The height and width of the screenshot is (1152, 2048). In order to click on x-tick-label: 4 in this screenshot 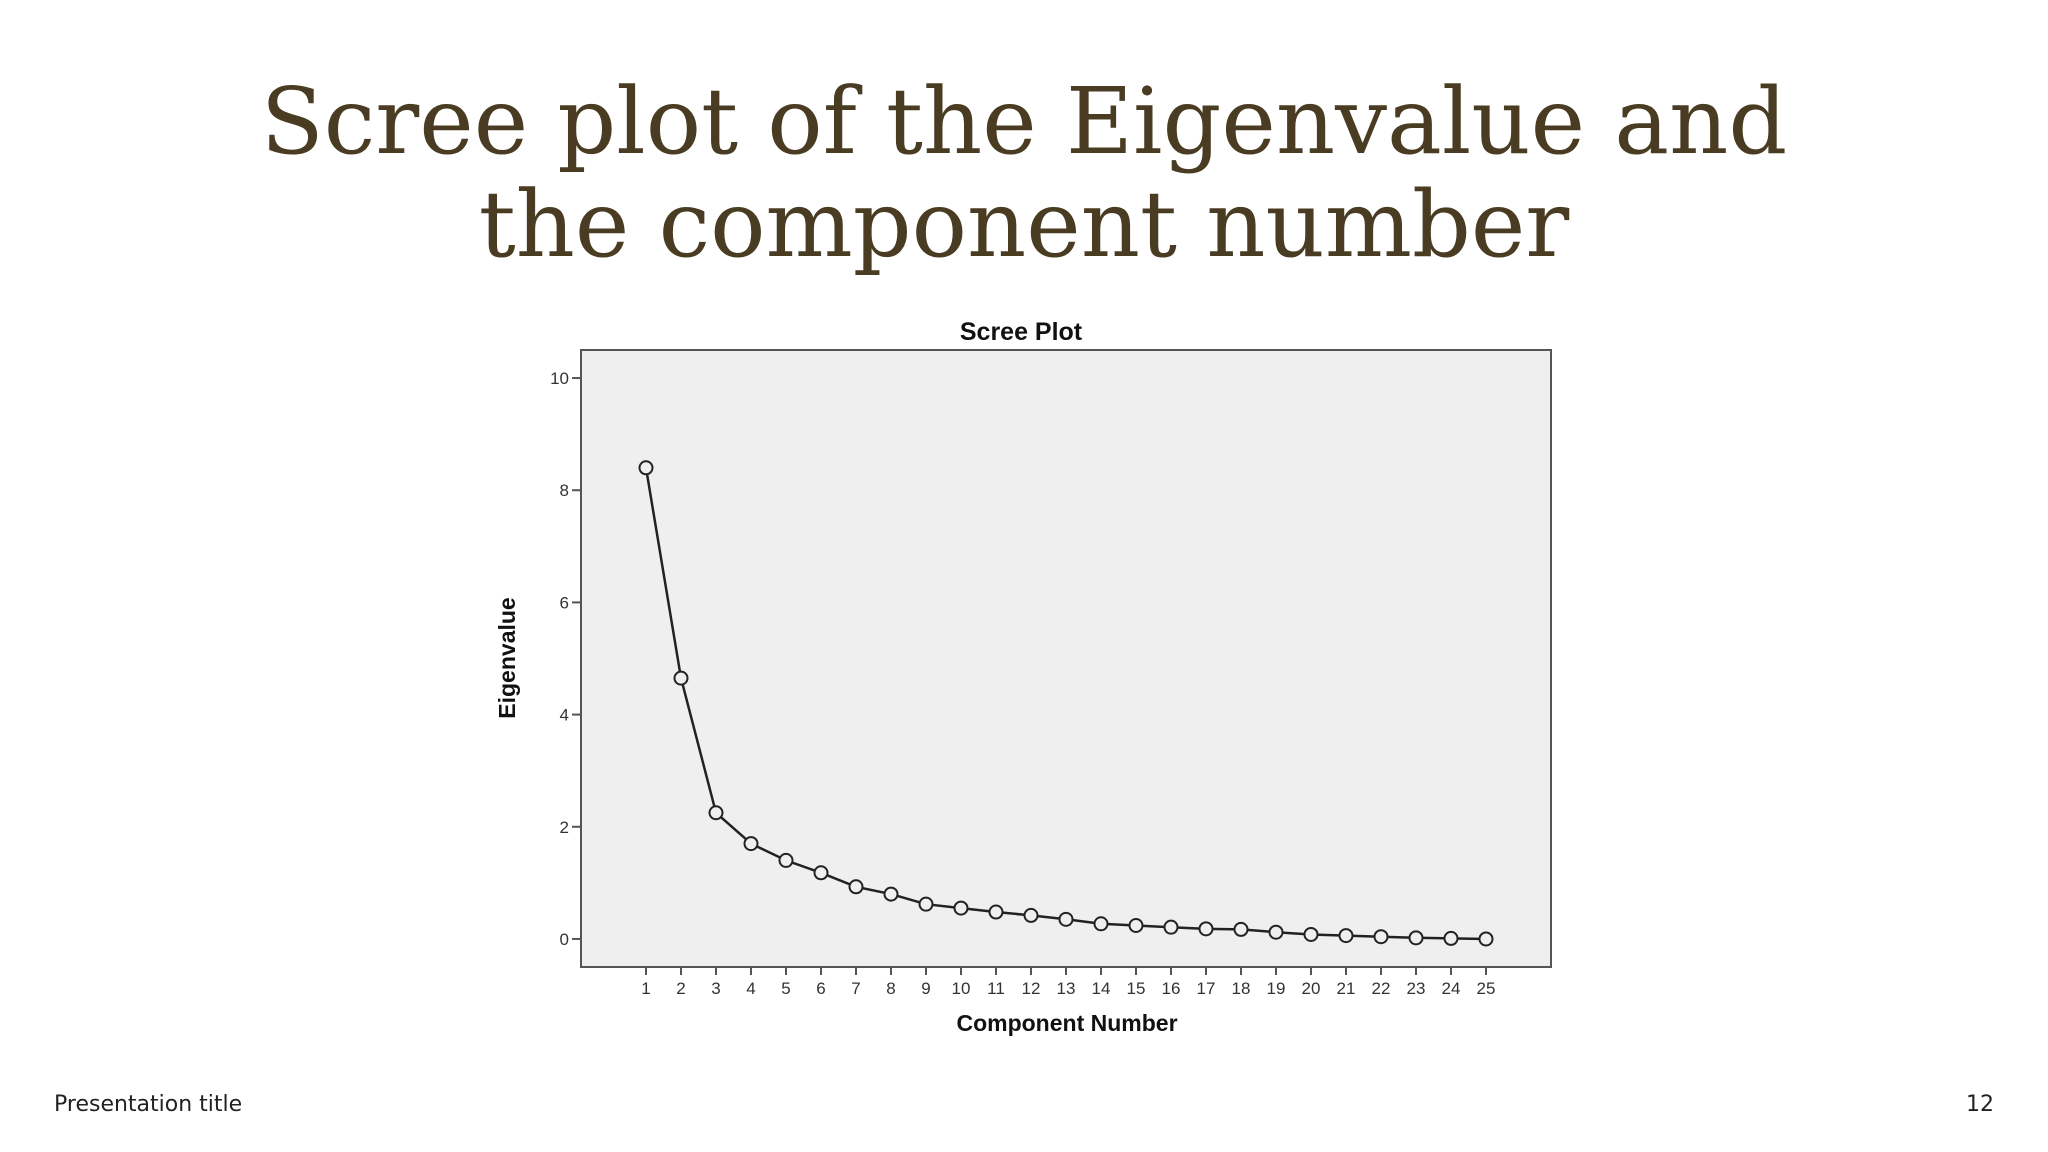, I will do `click(750, 988)`.